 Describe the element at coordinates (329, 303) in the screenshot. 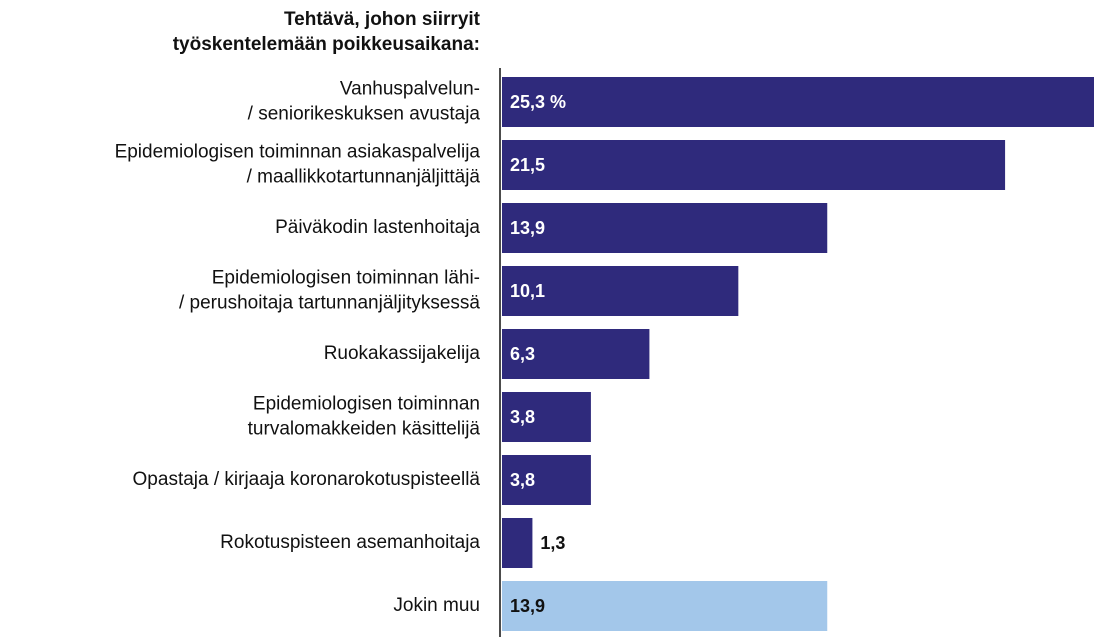

I see `category-label: / perushoitaja tartunnanjäljityksessä` at that location.